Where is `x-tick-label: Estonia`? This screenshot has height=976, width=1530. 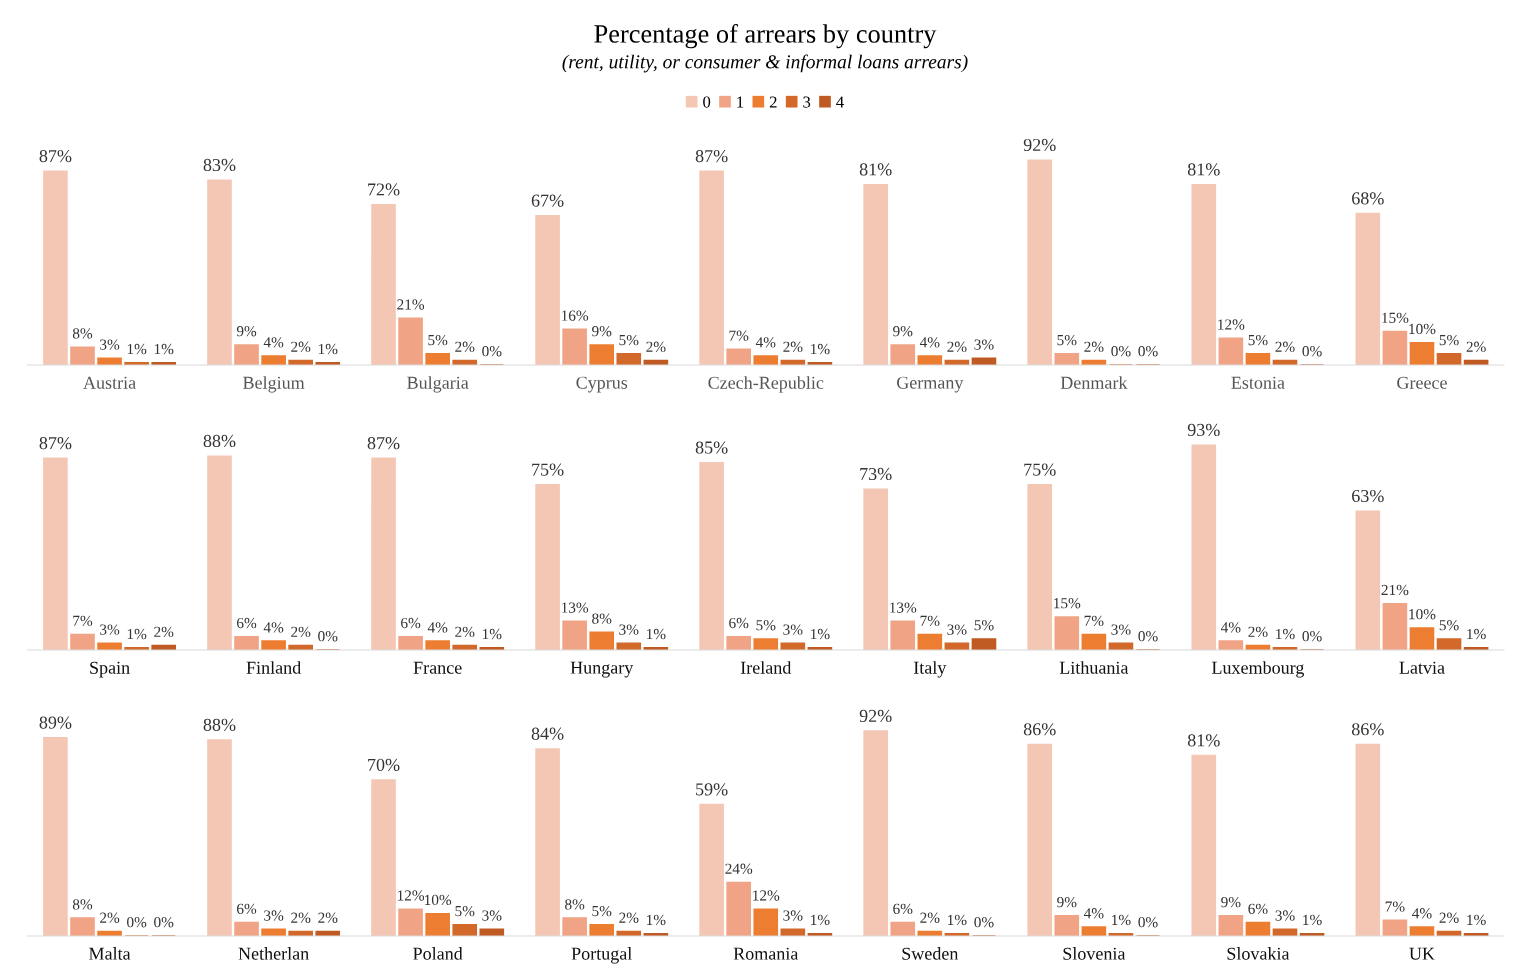
x-tick-label: Estonia is located at coordinates (1258, 382).